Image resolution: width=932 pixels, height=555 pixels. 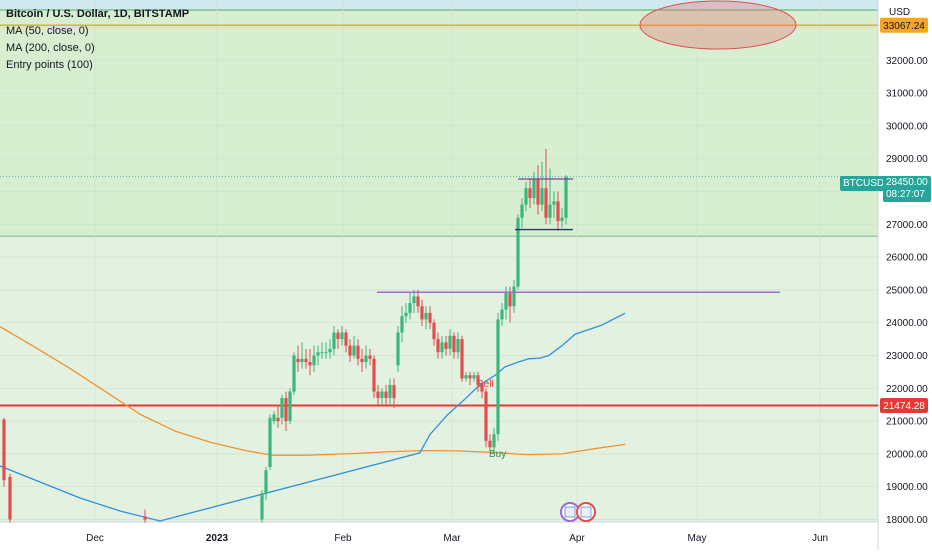 What do you see at coordinates (718, 25) in the screenshot?
I see `highlight-ellipse` at bounding box center [718, 25].